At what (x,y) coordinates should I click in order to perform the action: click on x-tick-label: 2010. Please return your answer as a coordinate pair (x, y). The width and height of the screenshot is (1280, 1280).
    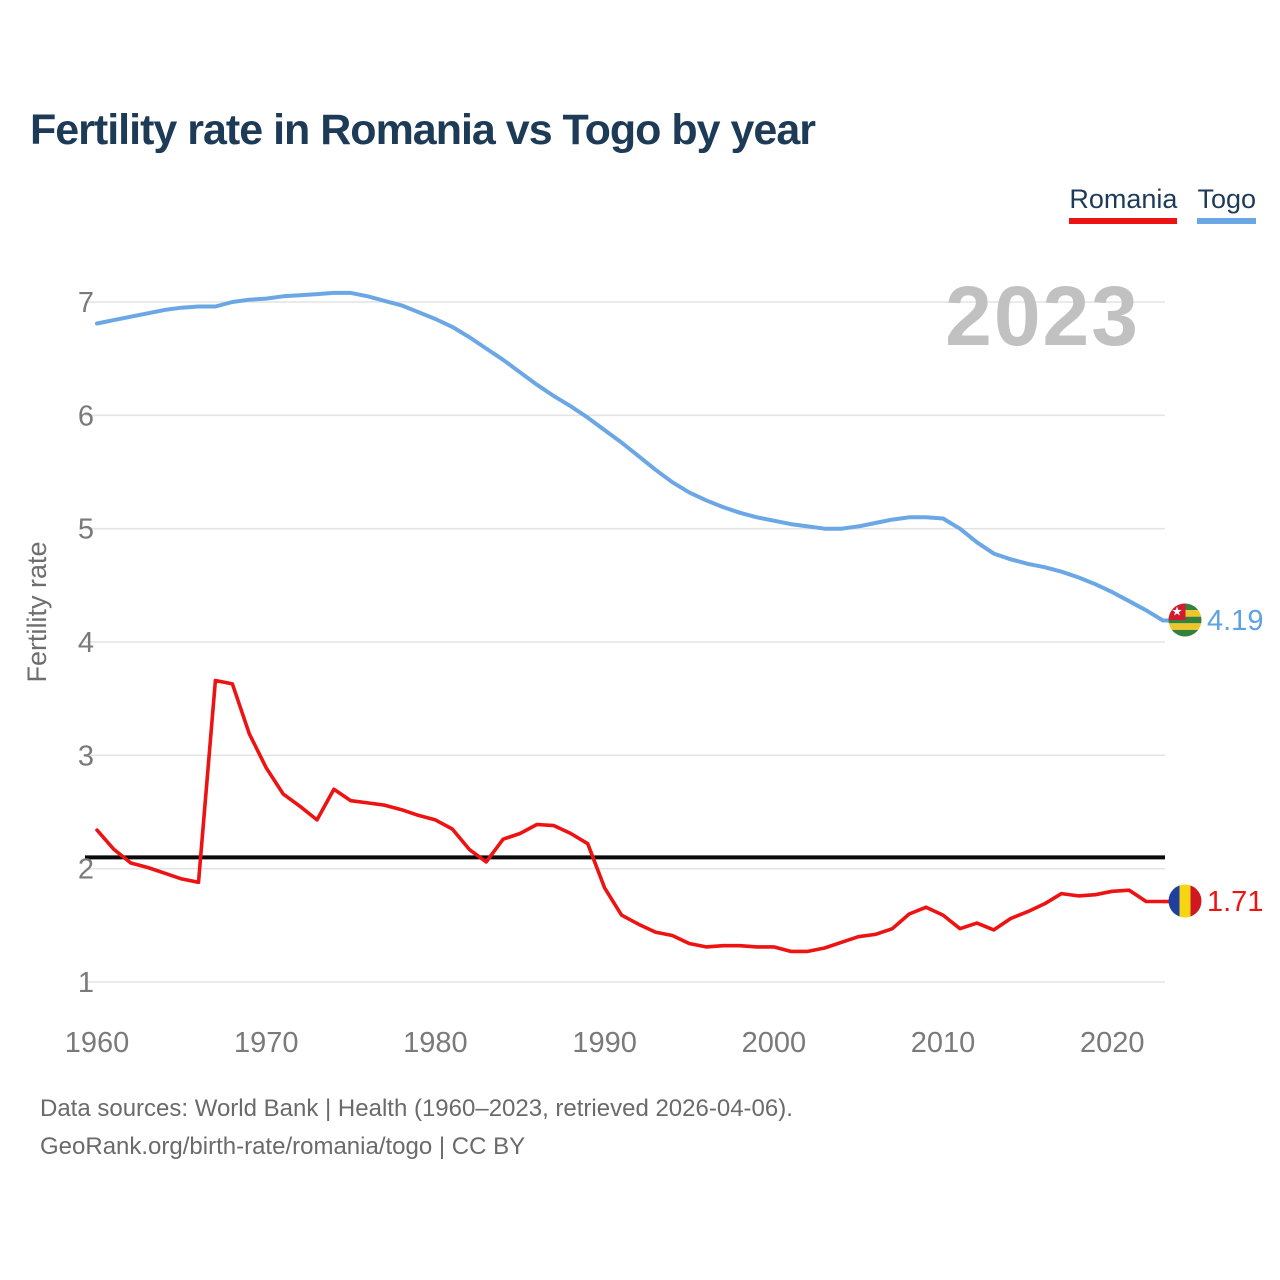
    Looking at the image, I should click on (943, 1043).